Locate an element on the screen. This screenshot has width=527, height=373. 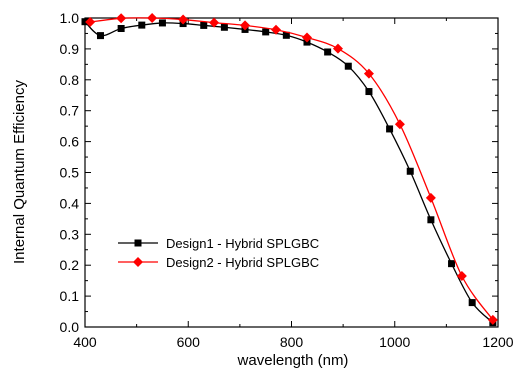
y-tick-label: 0.0 is located at coordinates (70, 327).